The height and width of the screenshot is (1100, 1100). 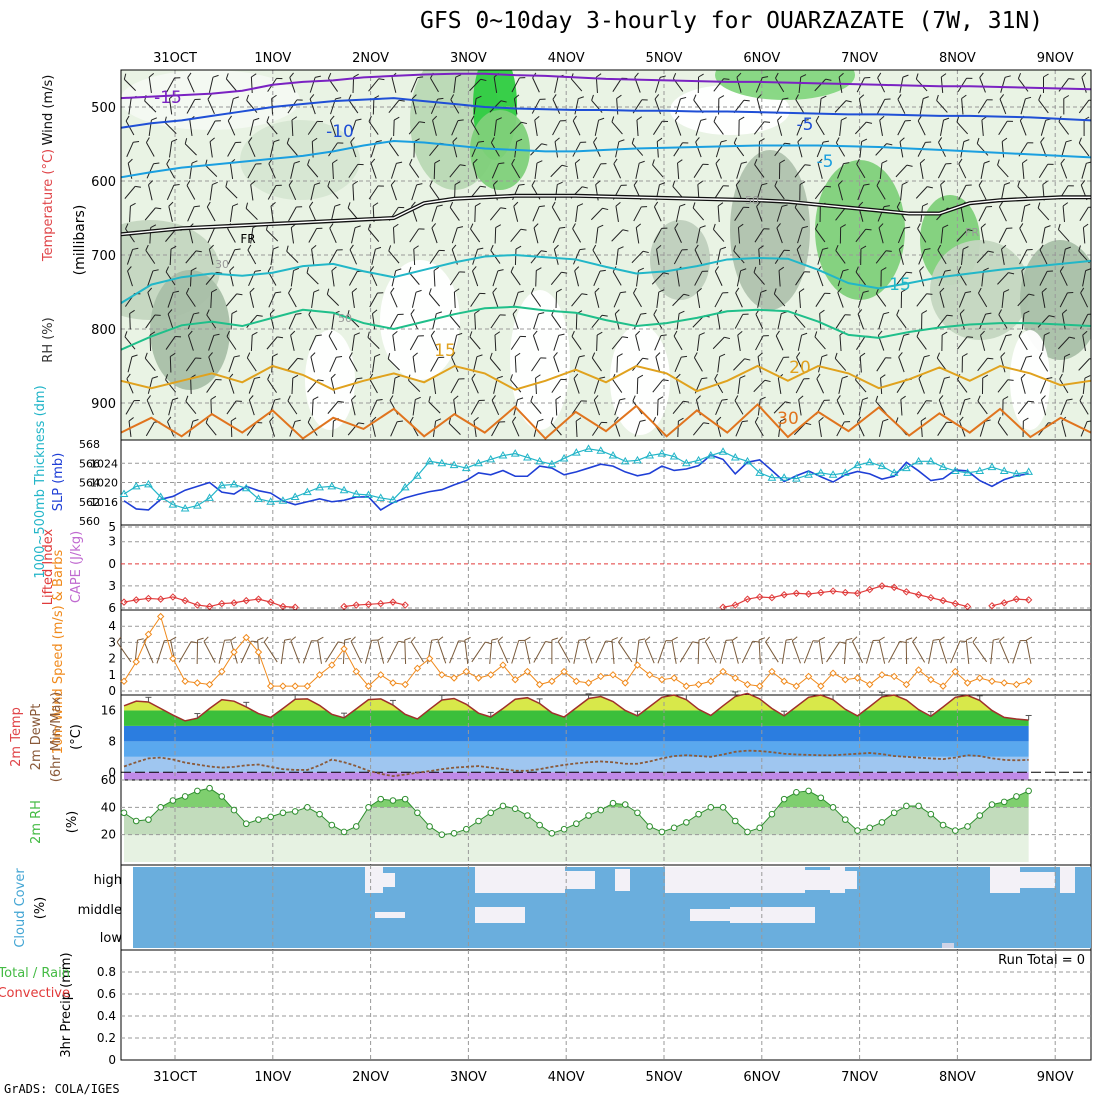 What do you see at coordinates (761, 1077) in the screenshot?
I see `x-tick-bottom-6: 6NOV` at bounding box center [761, 1077].